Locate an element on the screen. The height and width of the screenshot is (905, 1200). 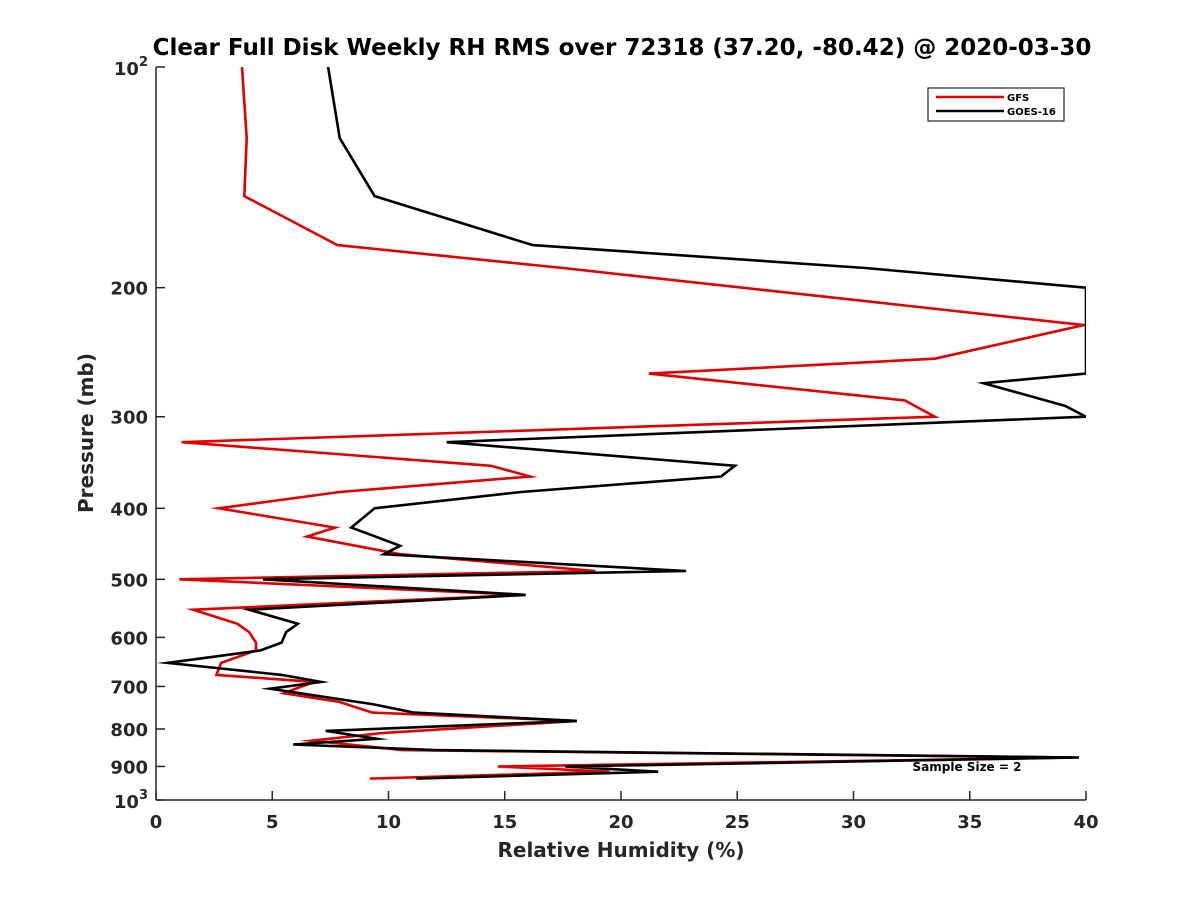
x-tick-label: 20 is located at coordinates (620, 822).